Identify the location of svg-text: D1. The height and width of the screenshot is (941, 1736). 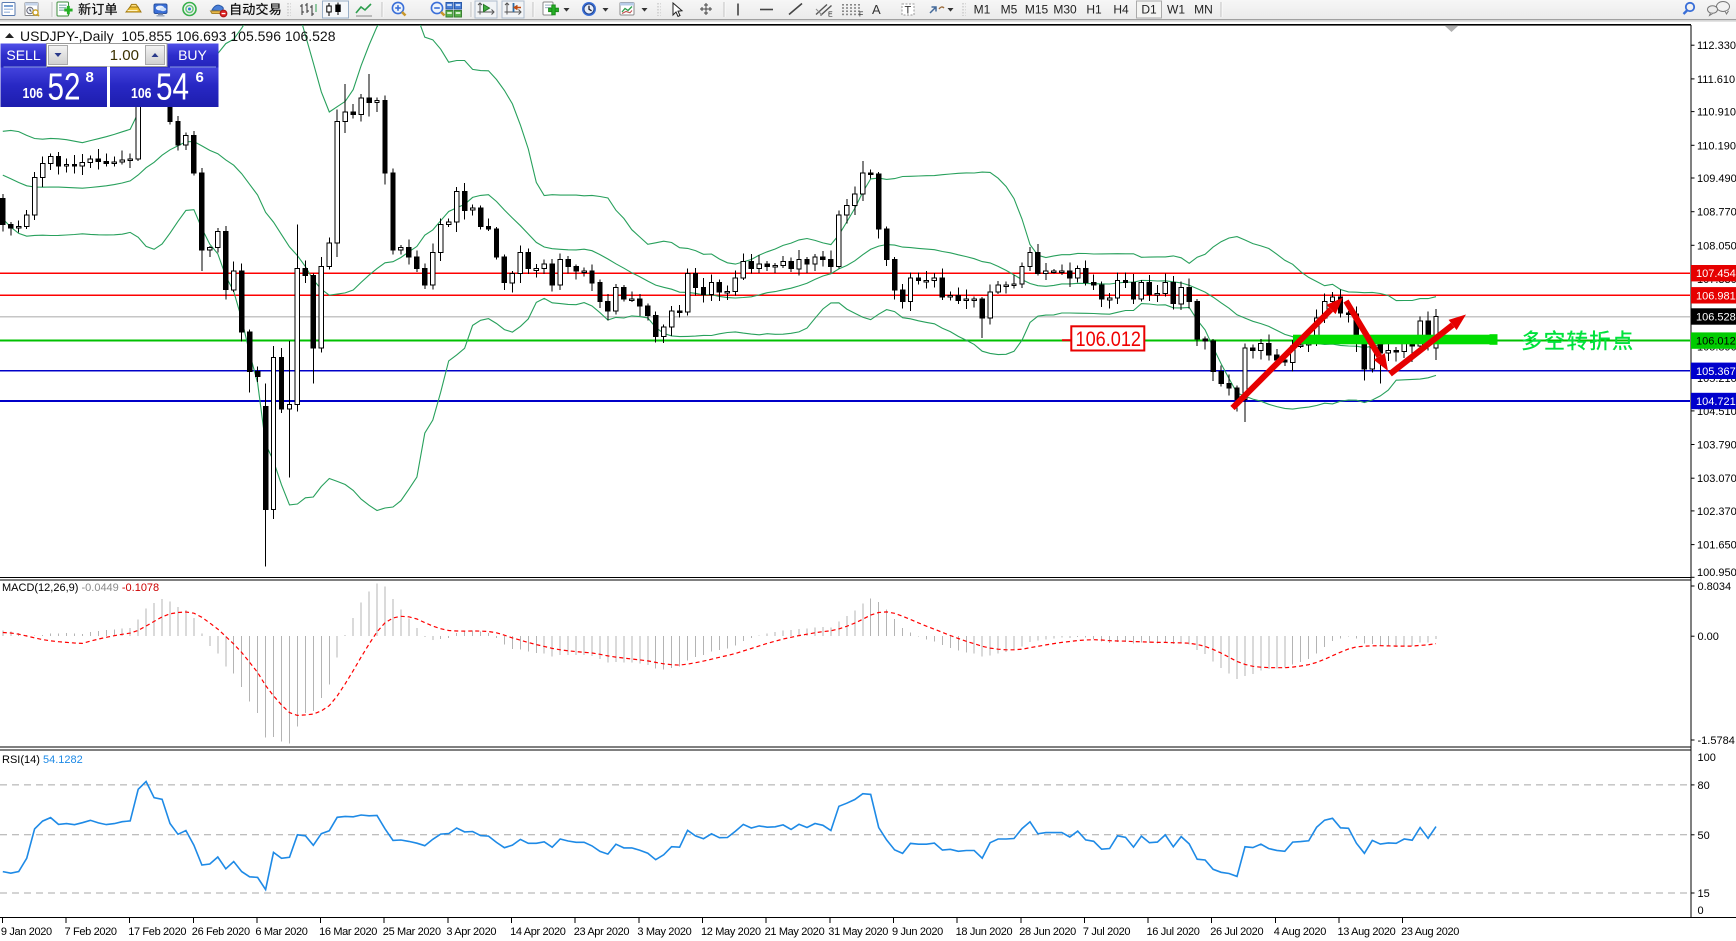
(1149, 10).